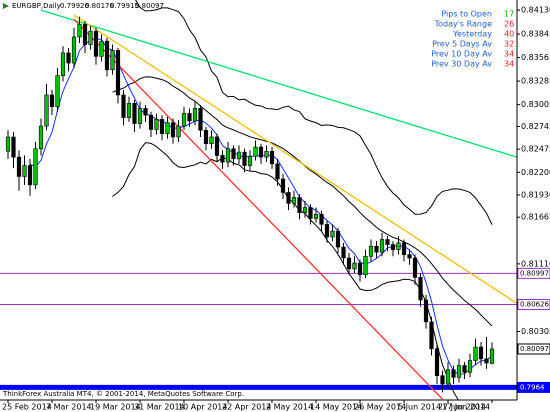 Image resolution: width=550 pixels, height=412 pixels. I want to click on x-tick-label: 10 Apr 2014, so click(202, 407).